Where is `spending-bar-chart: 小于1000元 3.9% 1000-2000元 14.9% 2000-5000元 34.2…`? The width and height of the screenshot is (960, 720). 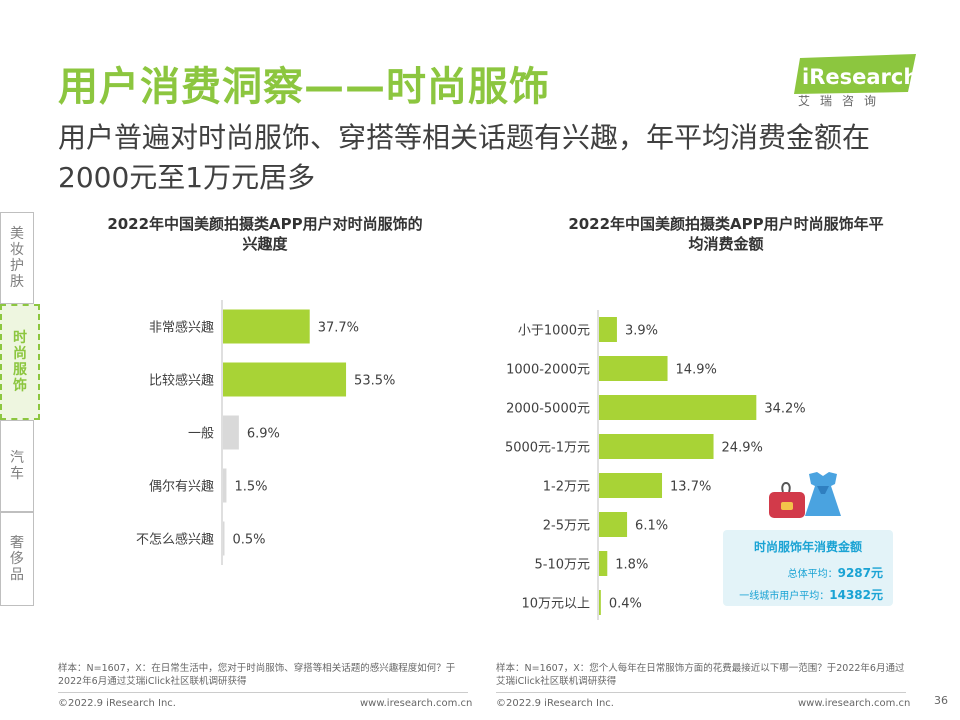
spending-bar-chart: 小于1000元 3.9% 1000-2000元 14.9% 2000-5000元 34.2… is located at coordinates (655, 465).